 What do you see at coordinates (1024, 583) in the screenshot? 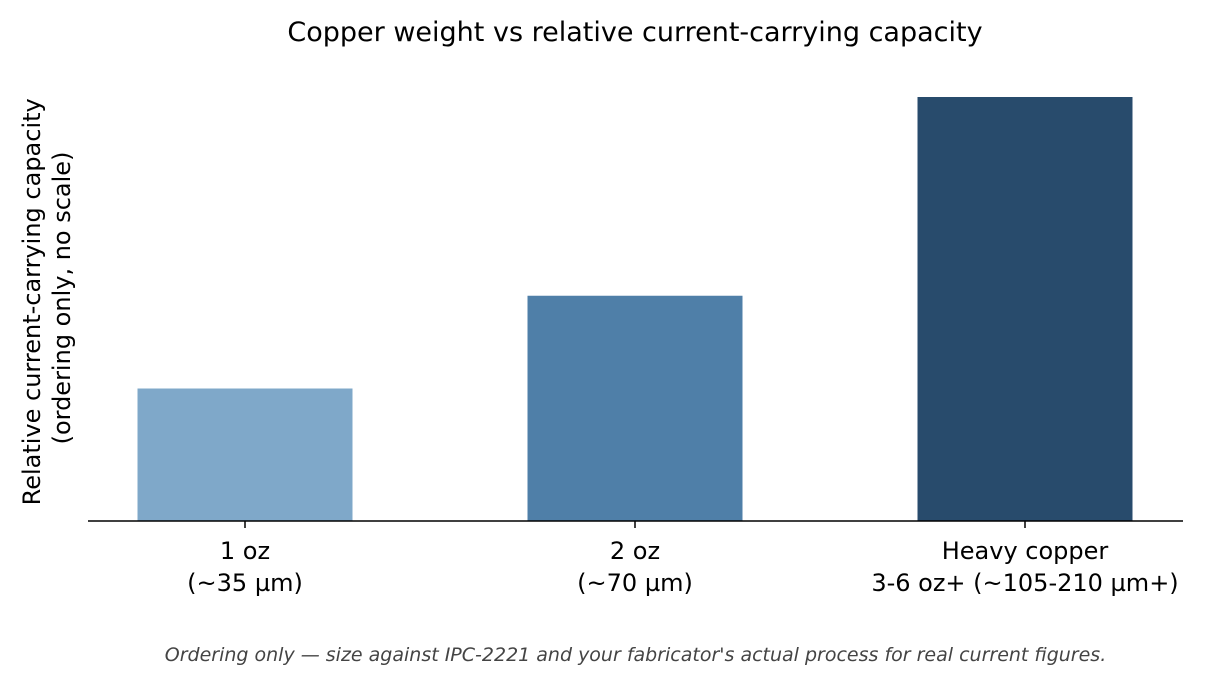
I see `x-tick-label-3-line-2: 3-6 oz+ (~105-210 µm+)` at bounding box center [1024, 583].